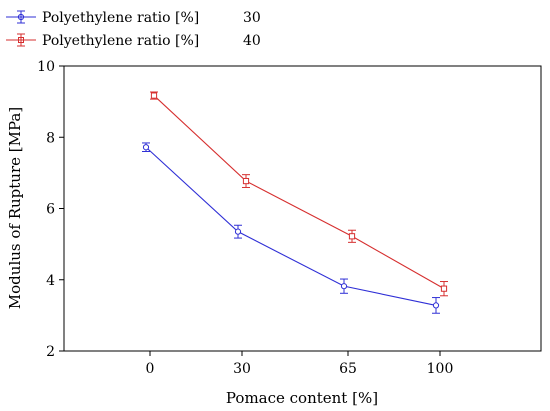 The image size is (550, 411). Describe the element at coordinates (50, 352) in the screenshot. I see `y-tick-label: 2` at that location.